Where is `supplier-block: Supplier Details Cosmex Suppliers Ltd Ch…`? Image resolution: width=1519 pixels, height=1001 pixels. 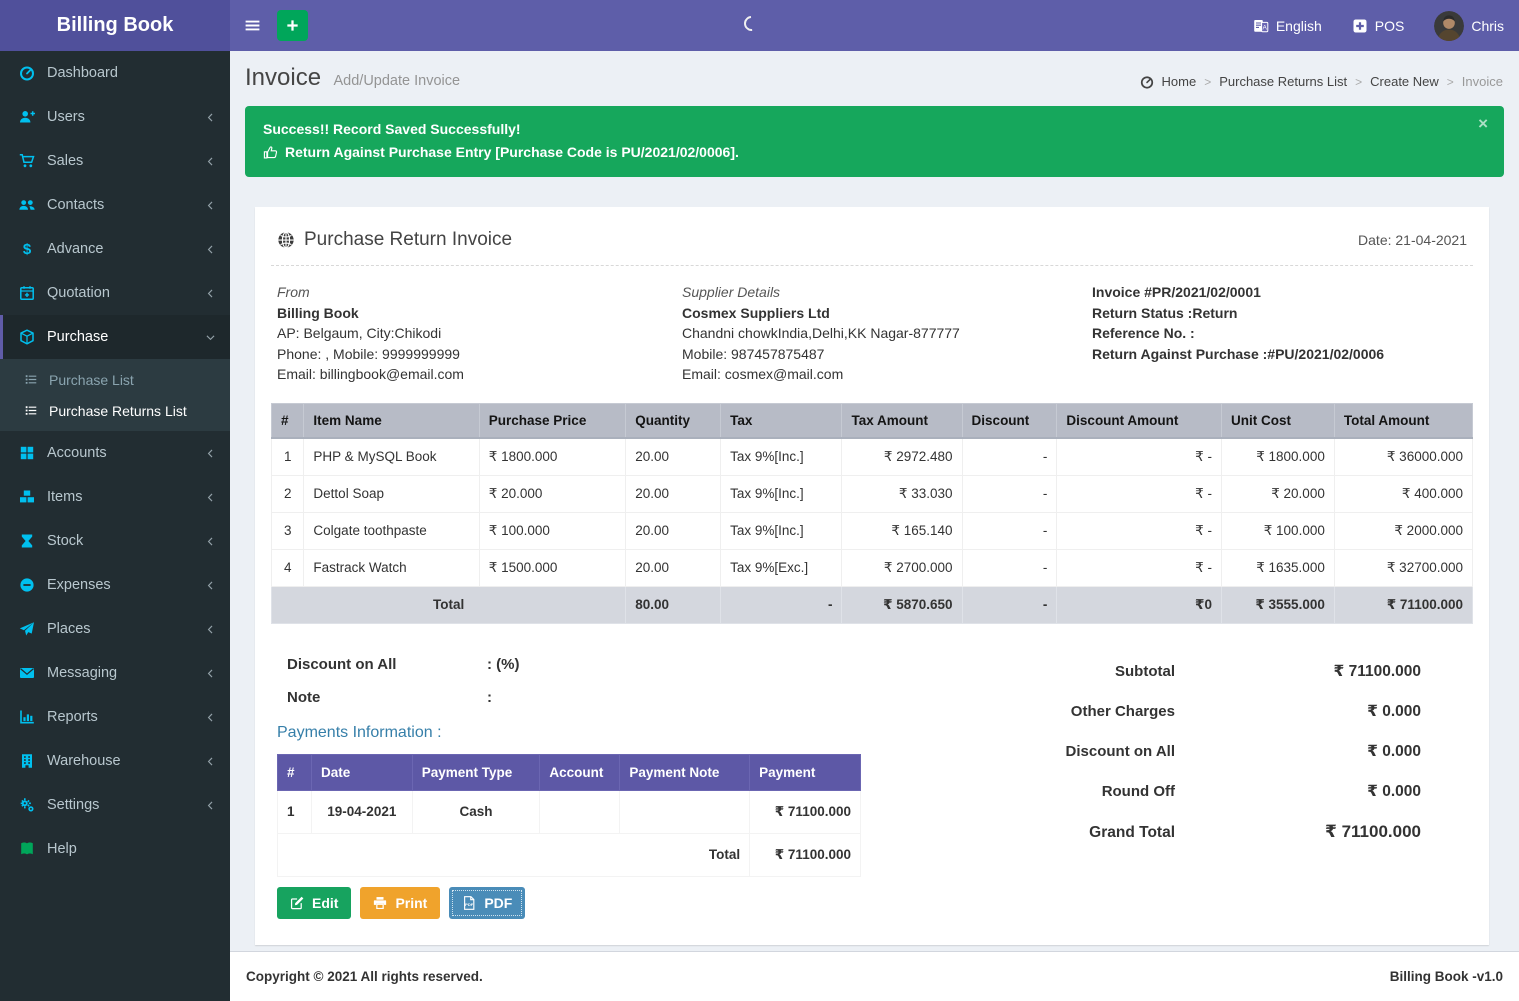 supplier-block: Supplier Details Cosmex Suppliers Ltd Ch… is located at coordinates (887, 333).